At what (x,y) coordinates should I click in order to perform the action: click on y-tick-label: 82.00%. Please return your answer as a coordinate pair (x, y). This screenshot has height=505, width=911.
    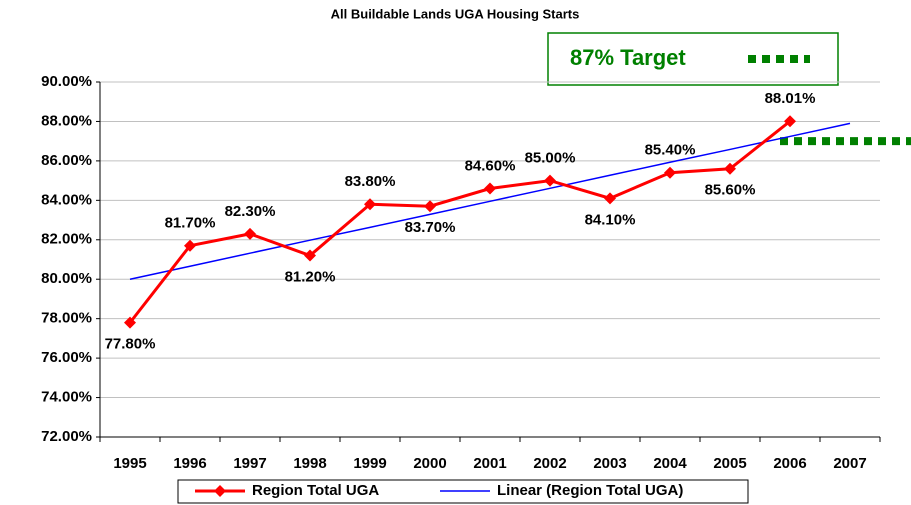
    Looking at the image, I should click on (66, 239).